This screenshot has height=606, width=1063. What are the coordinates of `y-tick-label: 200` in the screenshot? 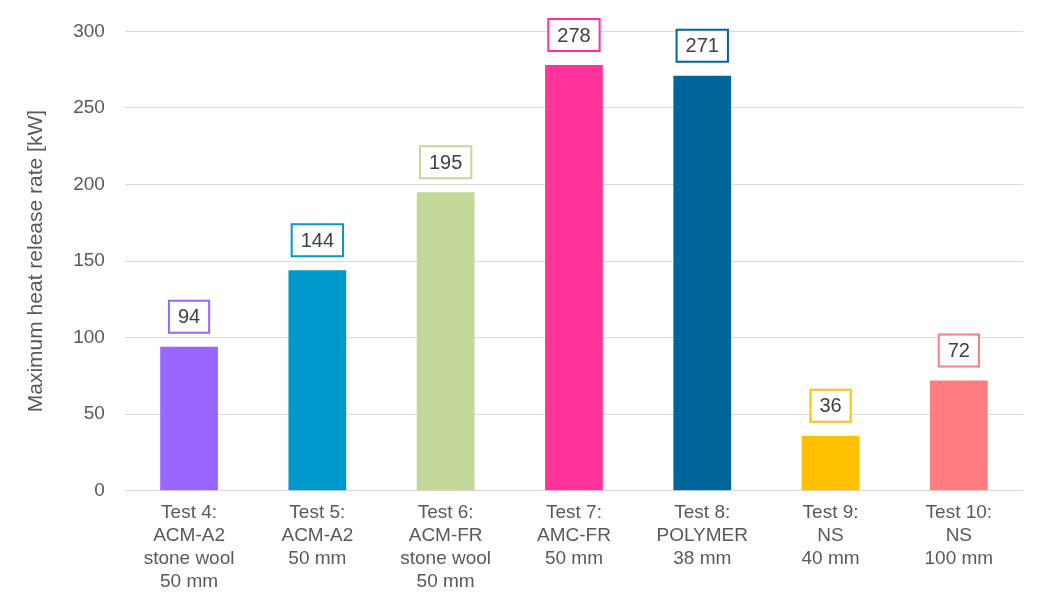 It's located at (89, 183).